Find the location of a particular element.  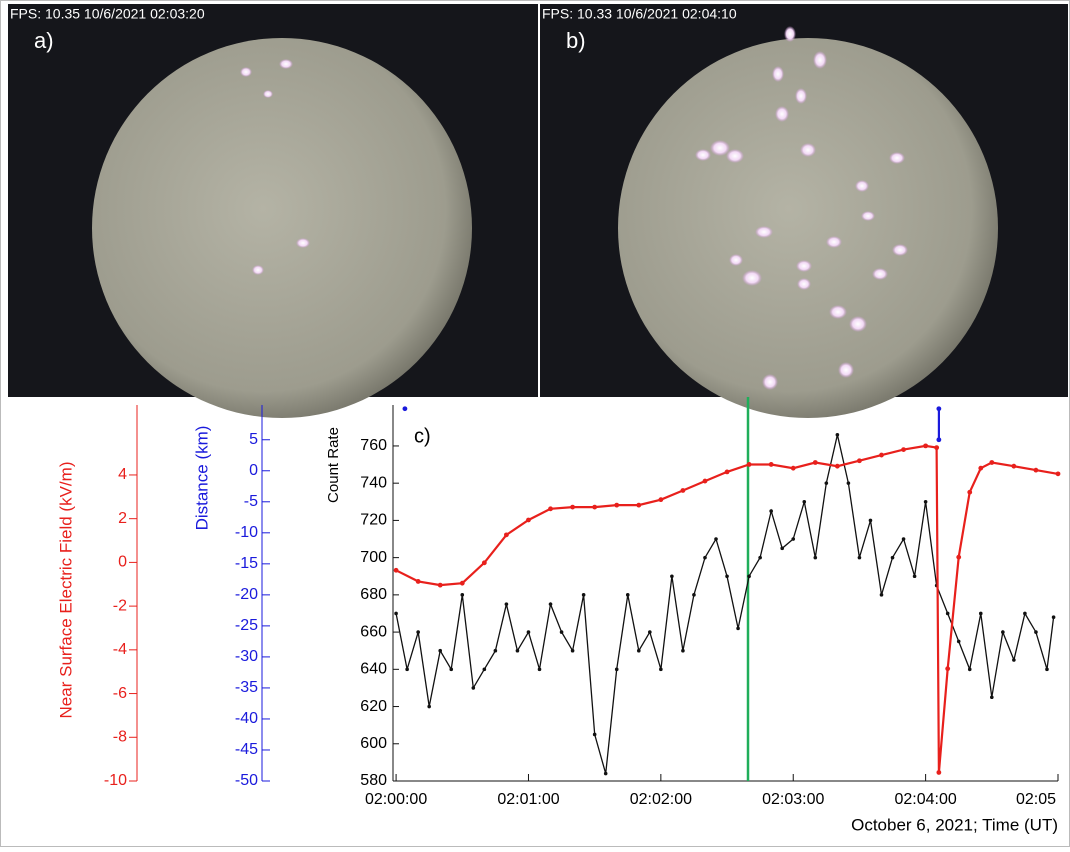

y-tick-label: 740 is located at coordinates (373, 482).